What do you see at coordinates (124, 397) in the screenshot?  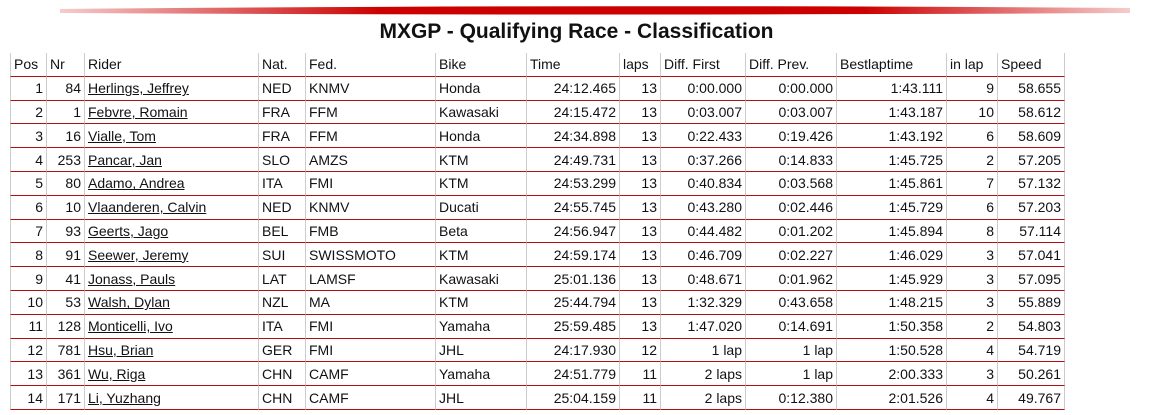 I see `rider-link: Li, Yuzhang` at bounding box center [124, 397].